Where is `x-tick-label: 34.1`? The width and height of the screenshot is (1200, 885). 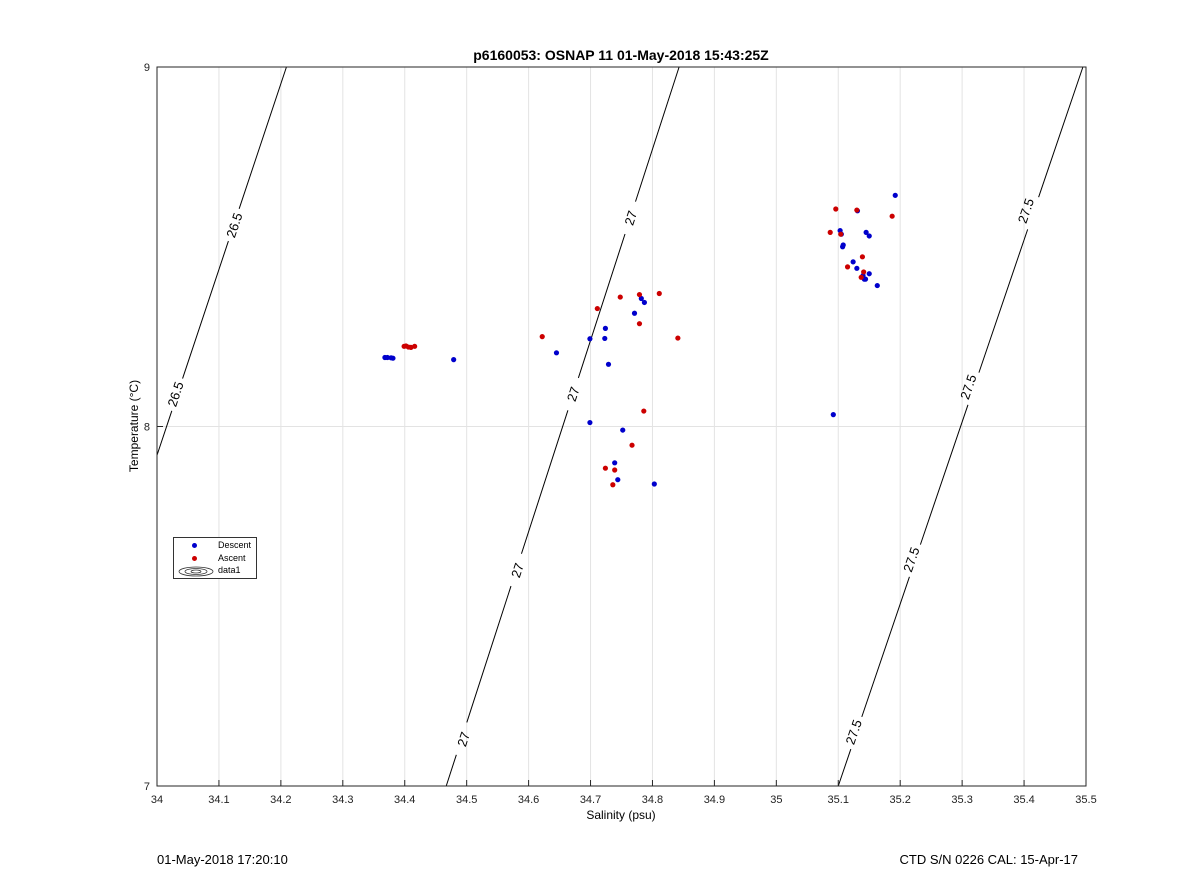
x-tick-label: 34.1 is located at coordinates (218, 800).